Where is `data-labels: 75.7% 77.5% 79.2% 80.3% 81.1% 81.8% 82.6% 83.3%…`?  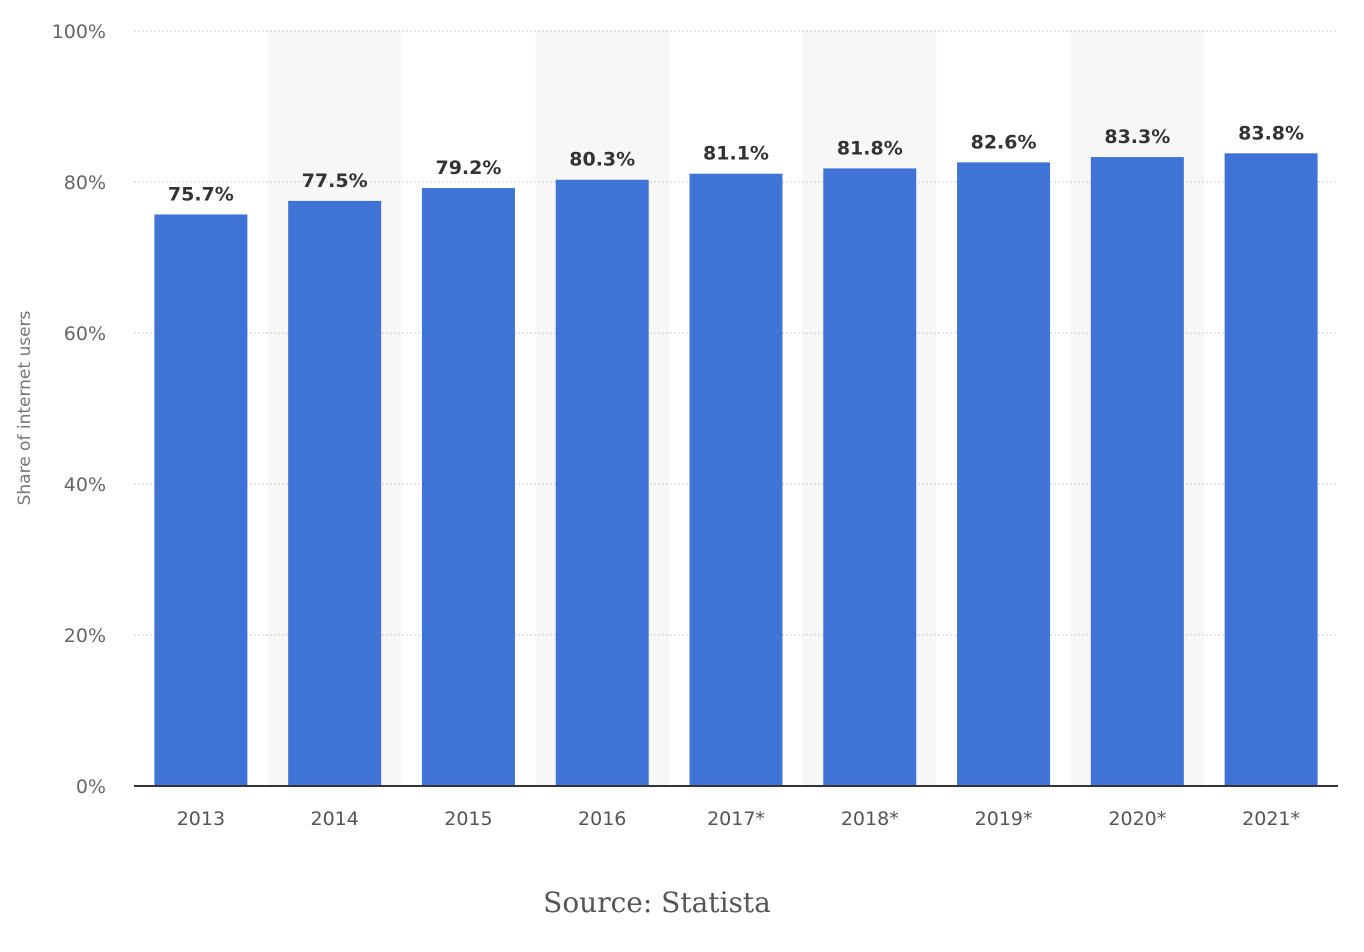
data-labels: 75.7% 77.5% 79.2% 80.3% 81.1% 81.8% 82.6% 83.3%… is located at coordinates (736, 163).